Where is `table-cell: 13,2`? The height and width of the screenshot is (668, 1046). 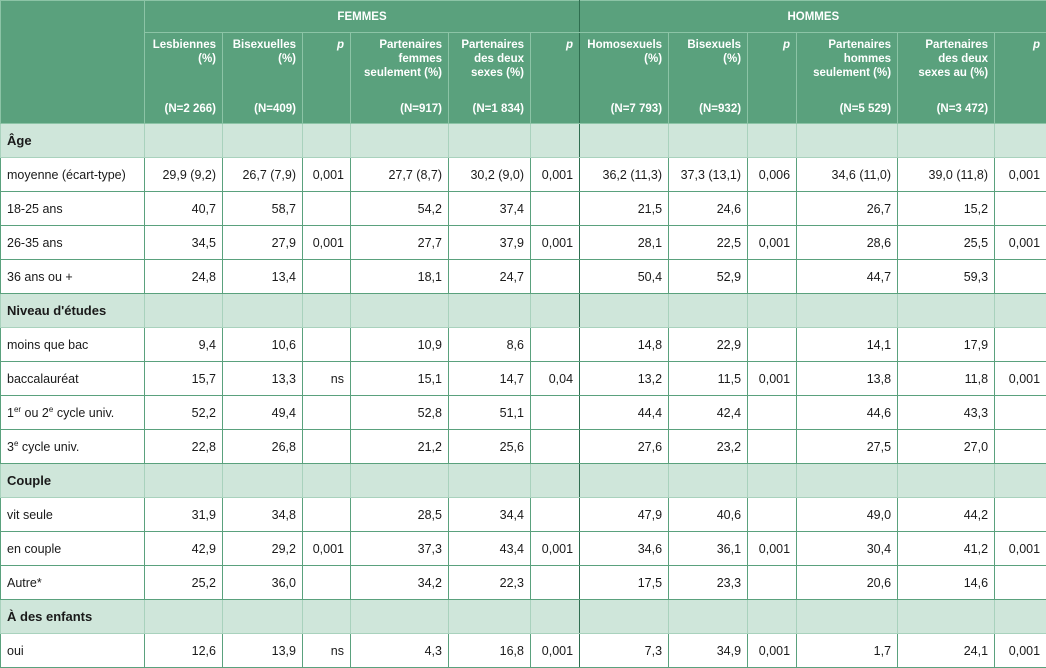
table-cell: 13,2 is located at coordinates (624, 379).